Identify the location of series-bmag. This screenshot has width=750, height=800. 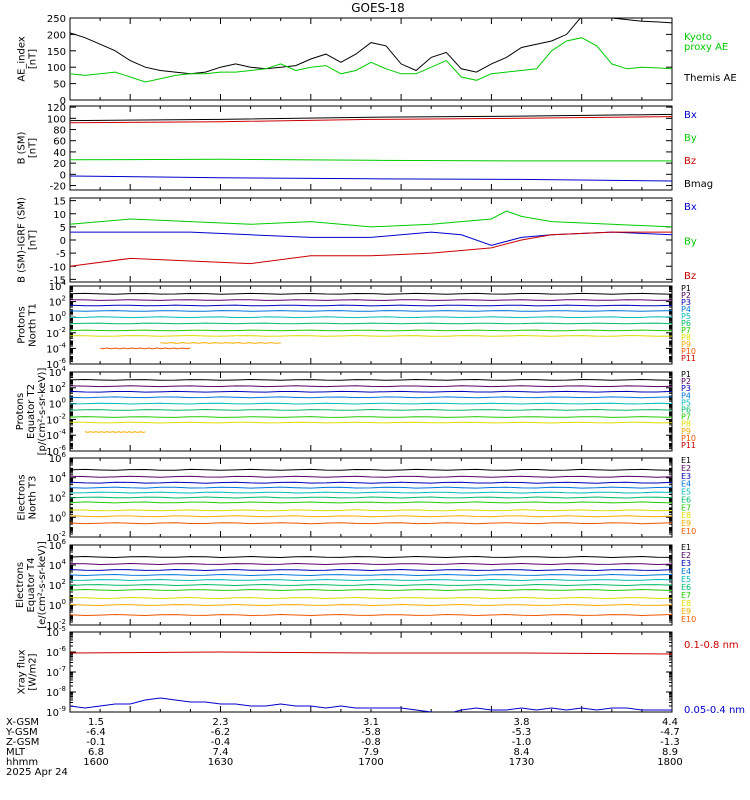
(371, 117).